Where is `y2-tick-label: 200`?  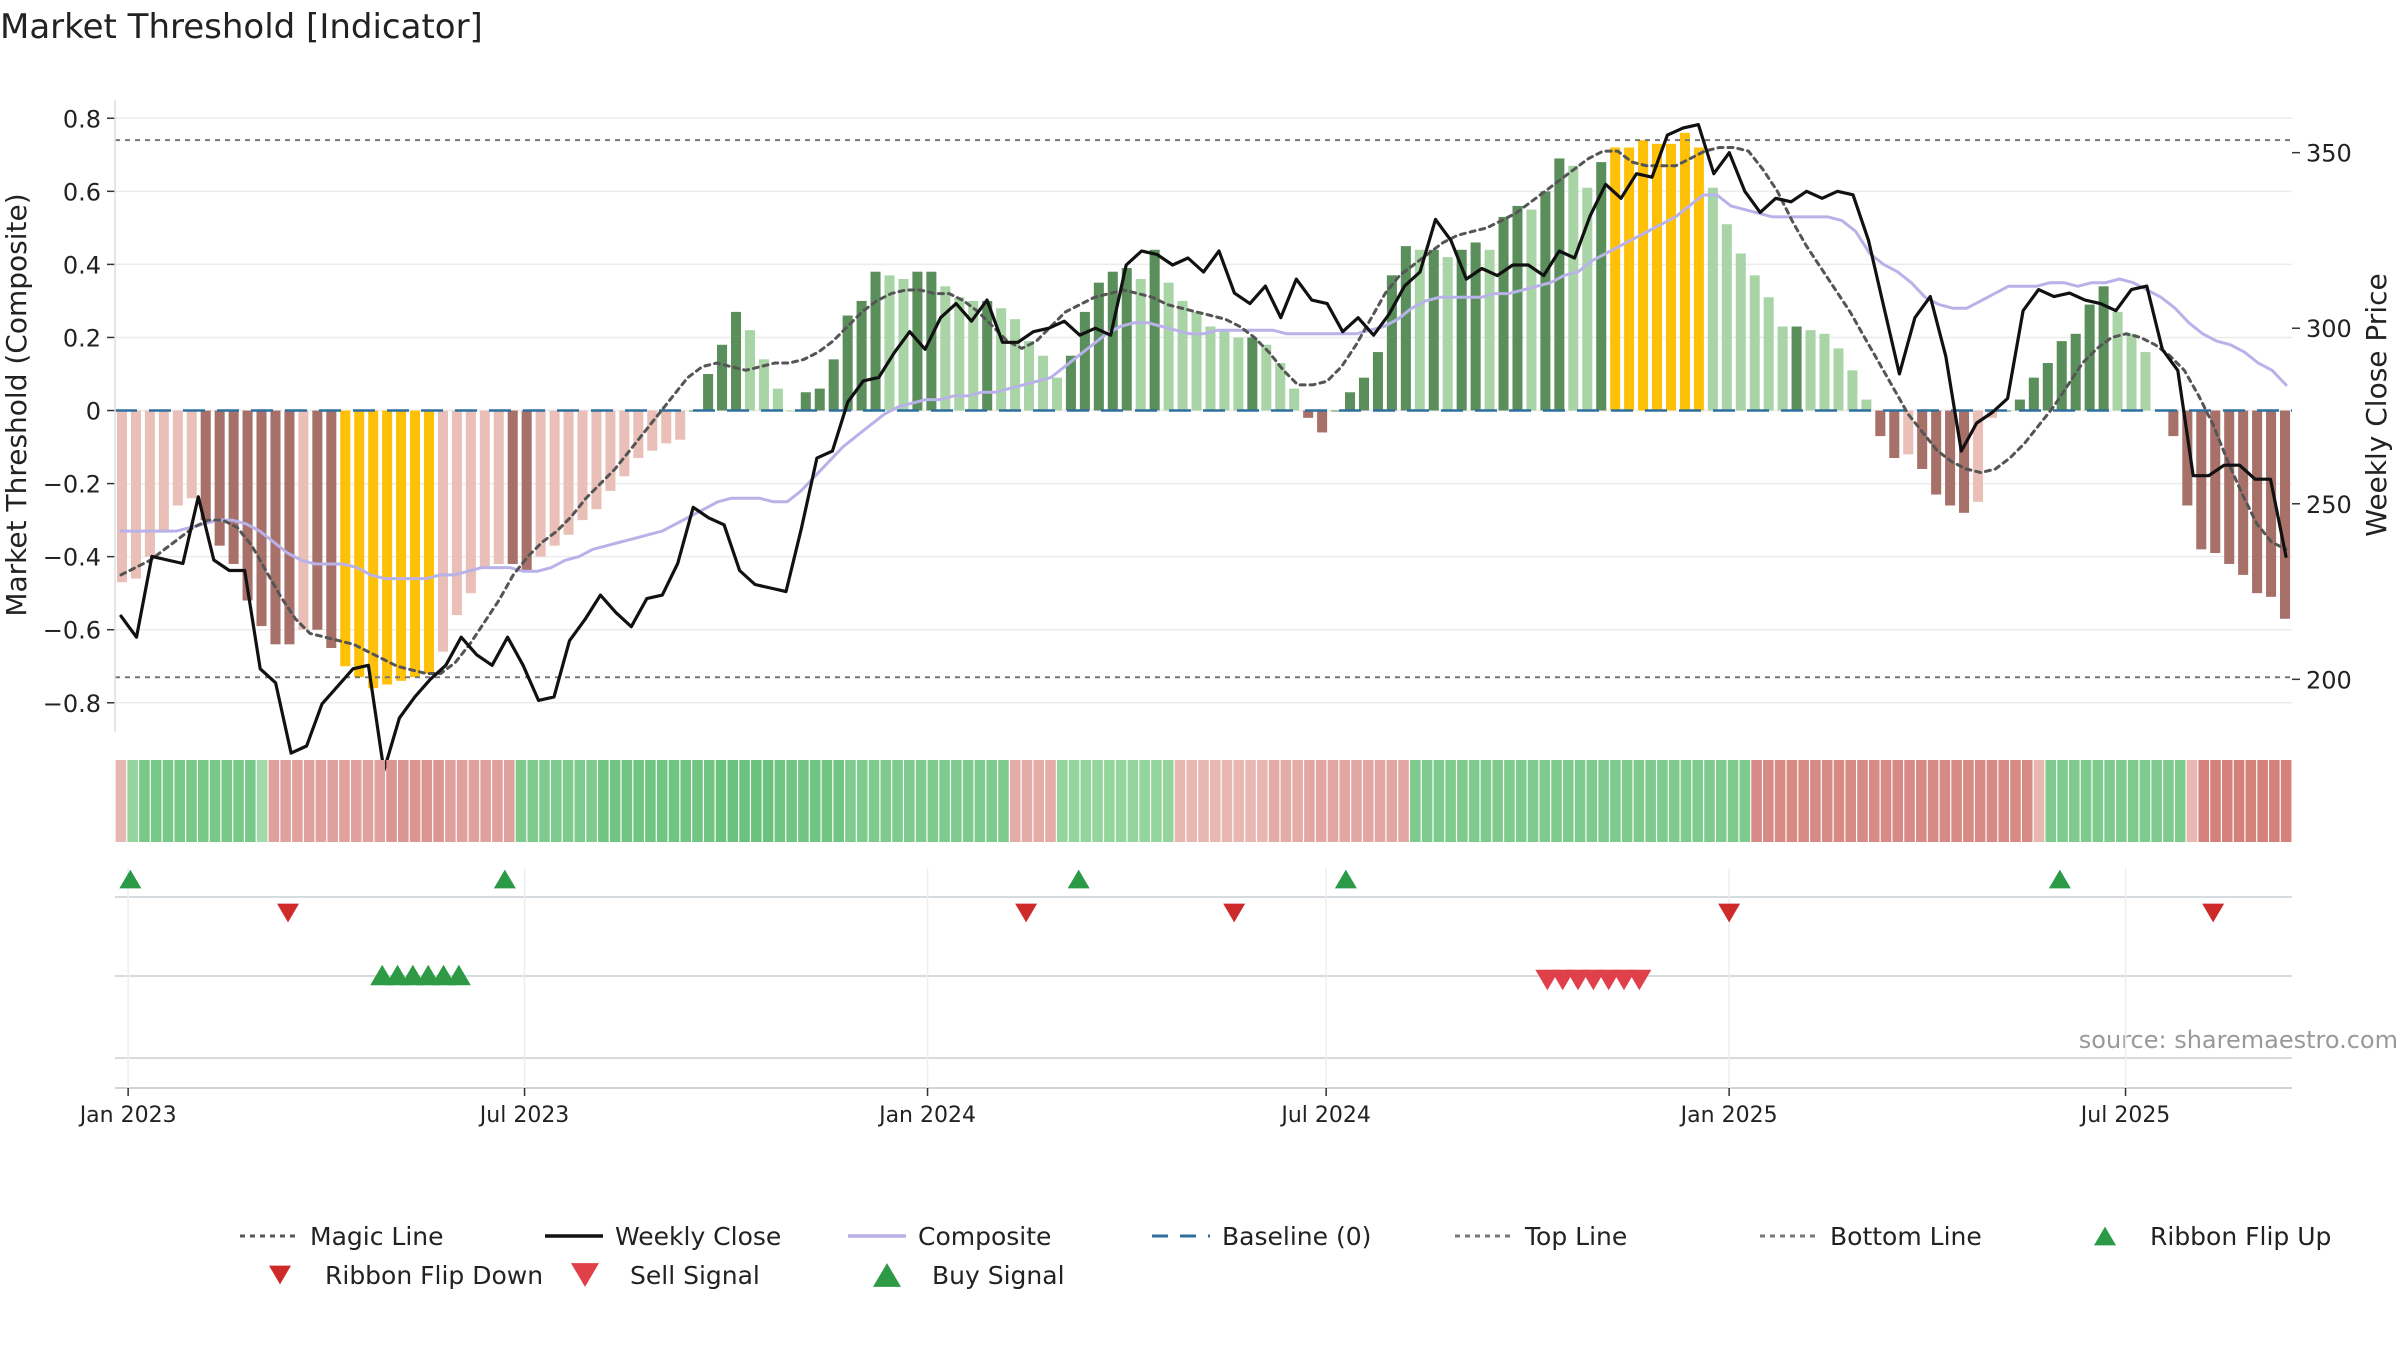
y2-tick-label: 200 is located at coordinates (2329, 680).